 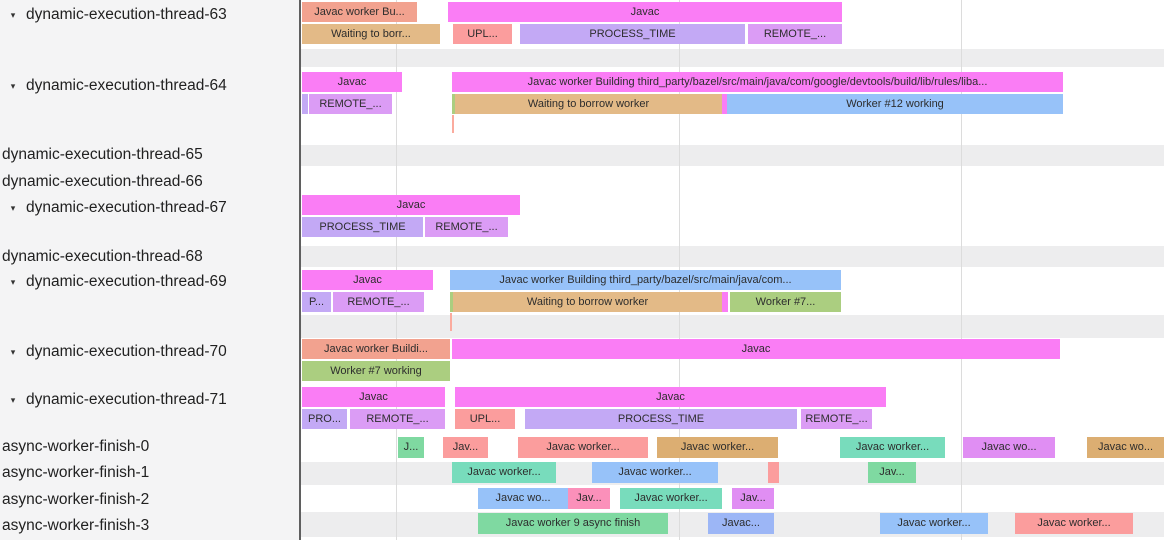 I want to click on sidebar-row-async-worker-finish-3: async-worker-finish-3, so click(x=149, y=526).